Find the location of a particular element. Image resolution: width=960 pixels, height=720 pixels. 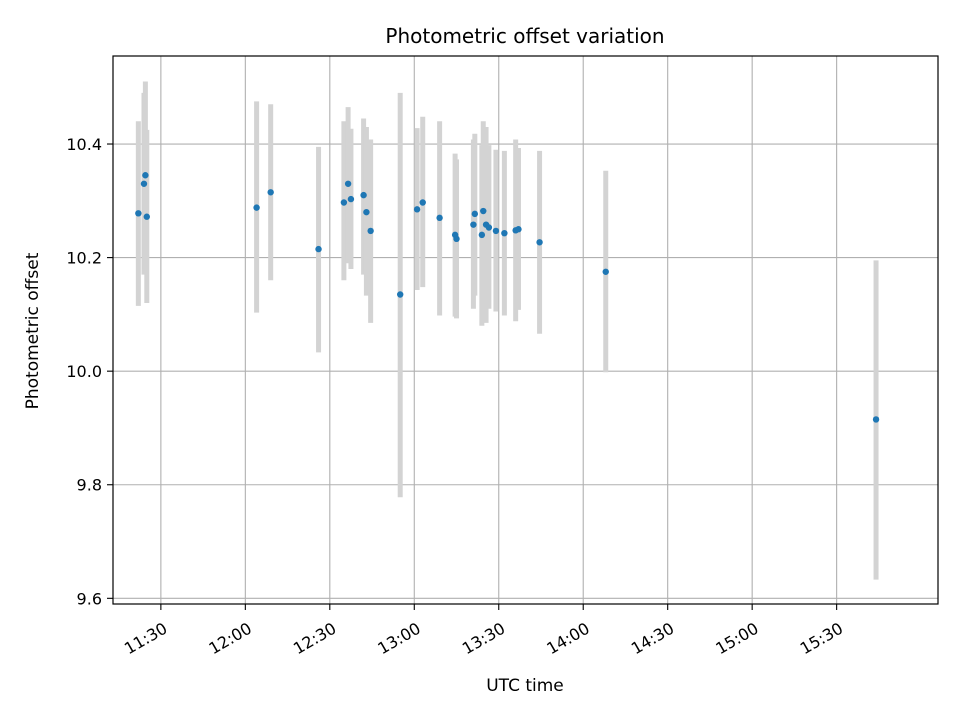

x-tick-label: 15:00 is located at coordinates (736, 639).